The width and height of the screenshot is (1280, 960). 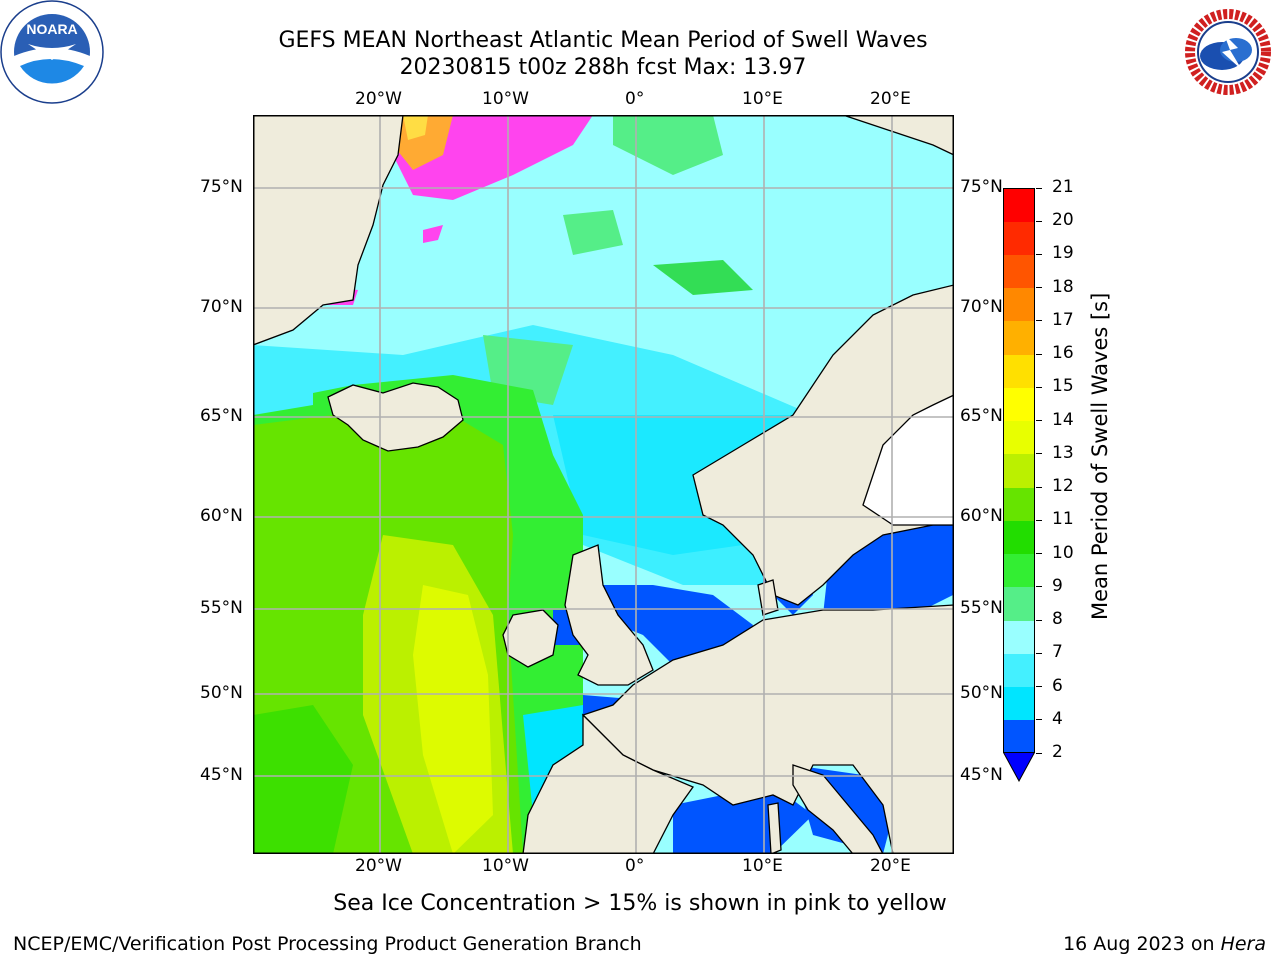 I want to click on lat-label-right-75n: 75°N, so click(x=981, y=187).